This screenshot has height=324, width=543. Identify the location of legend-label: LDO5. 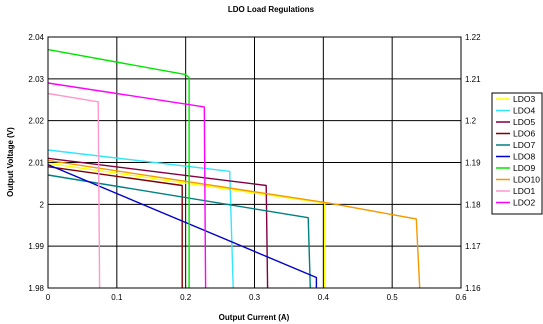
(524, 122).